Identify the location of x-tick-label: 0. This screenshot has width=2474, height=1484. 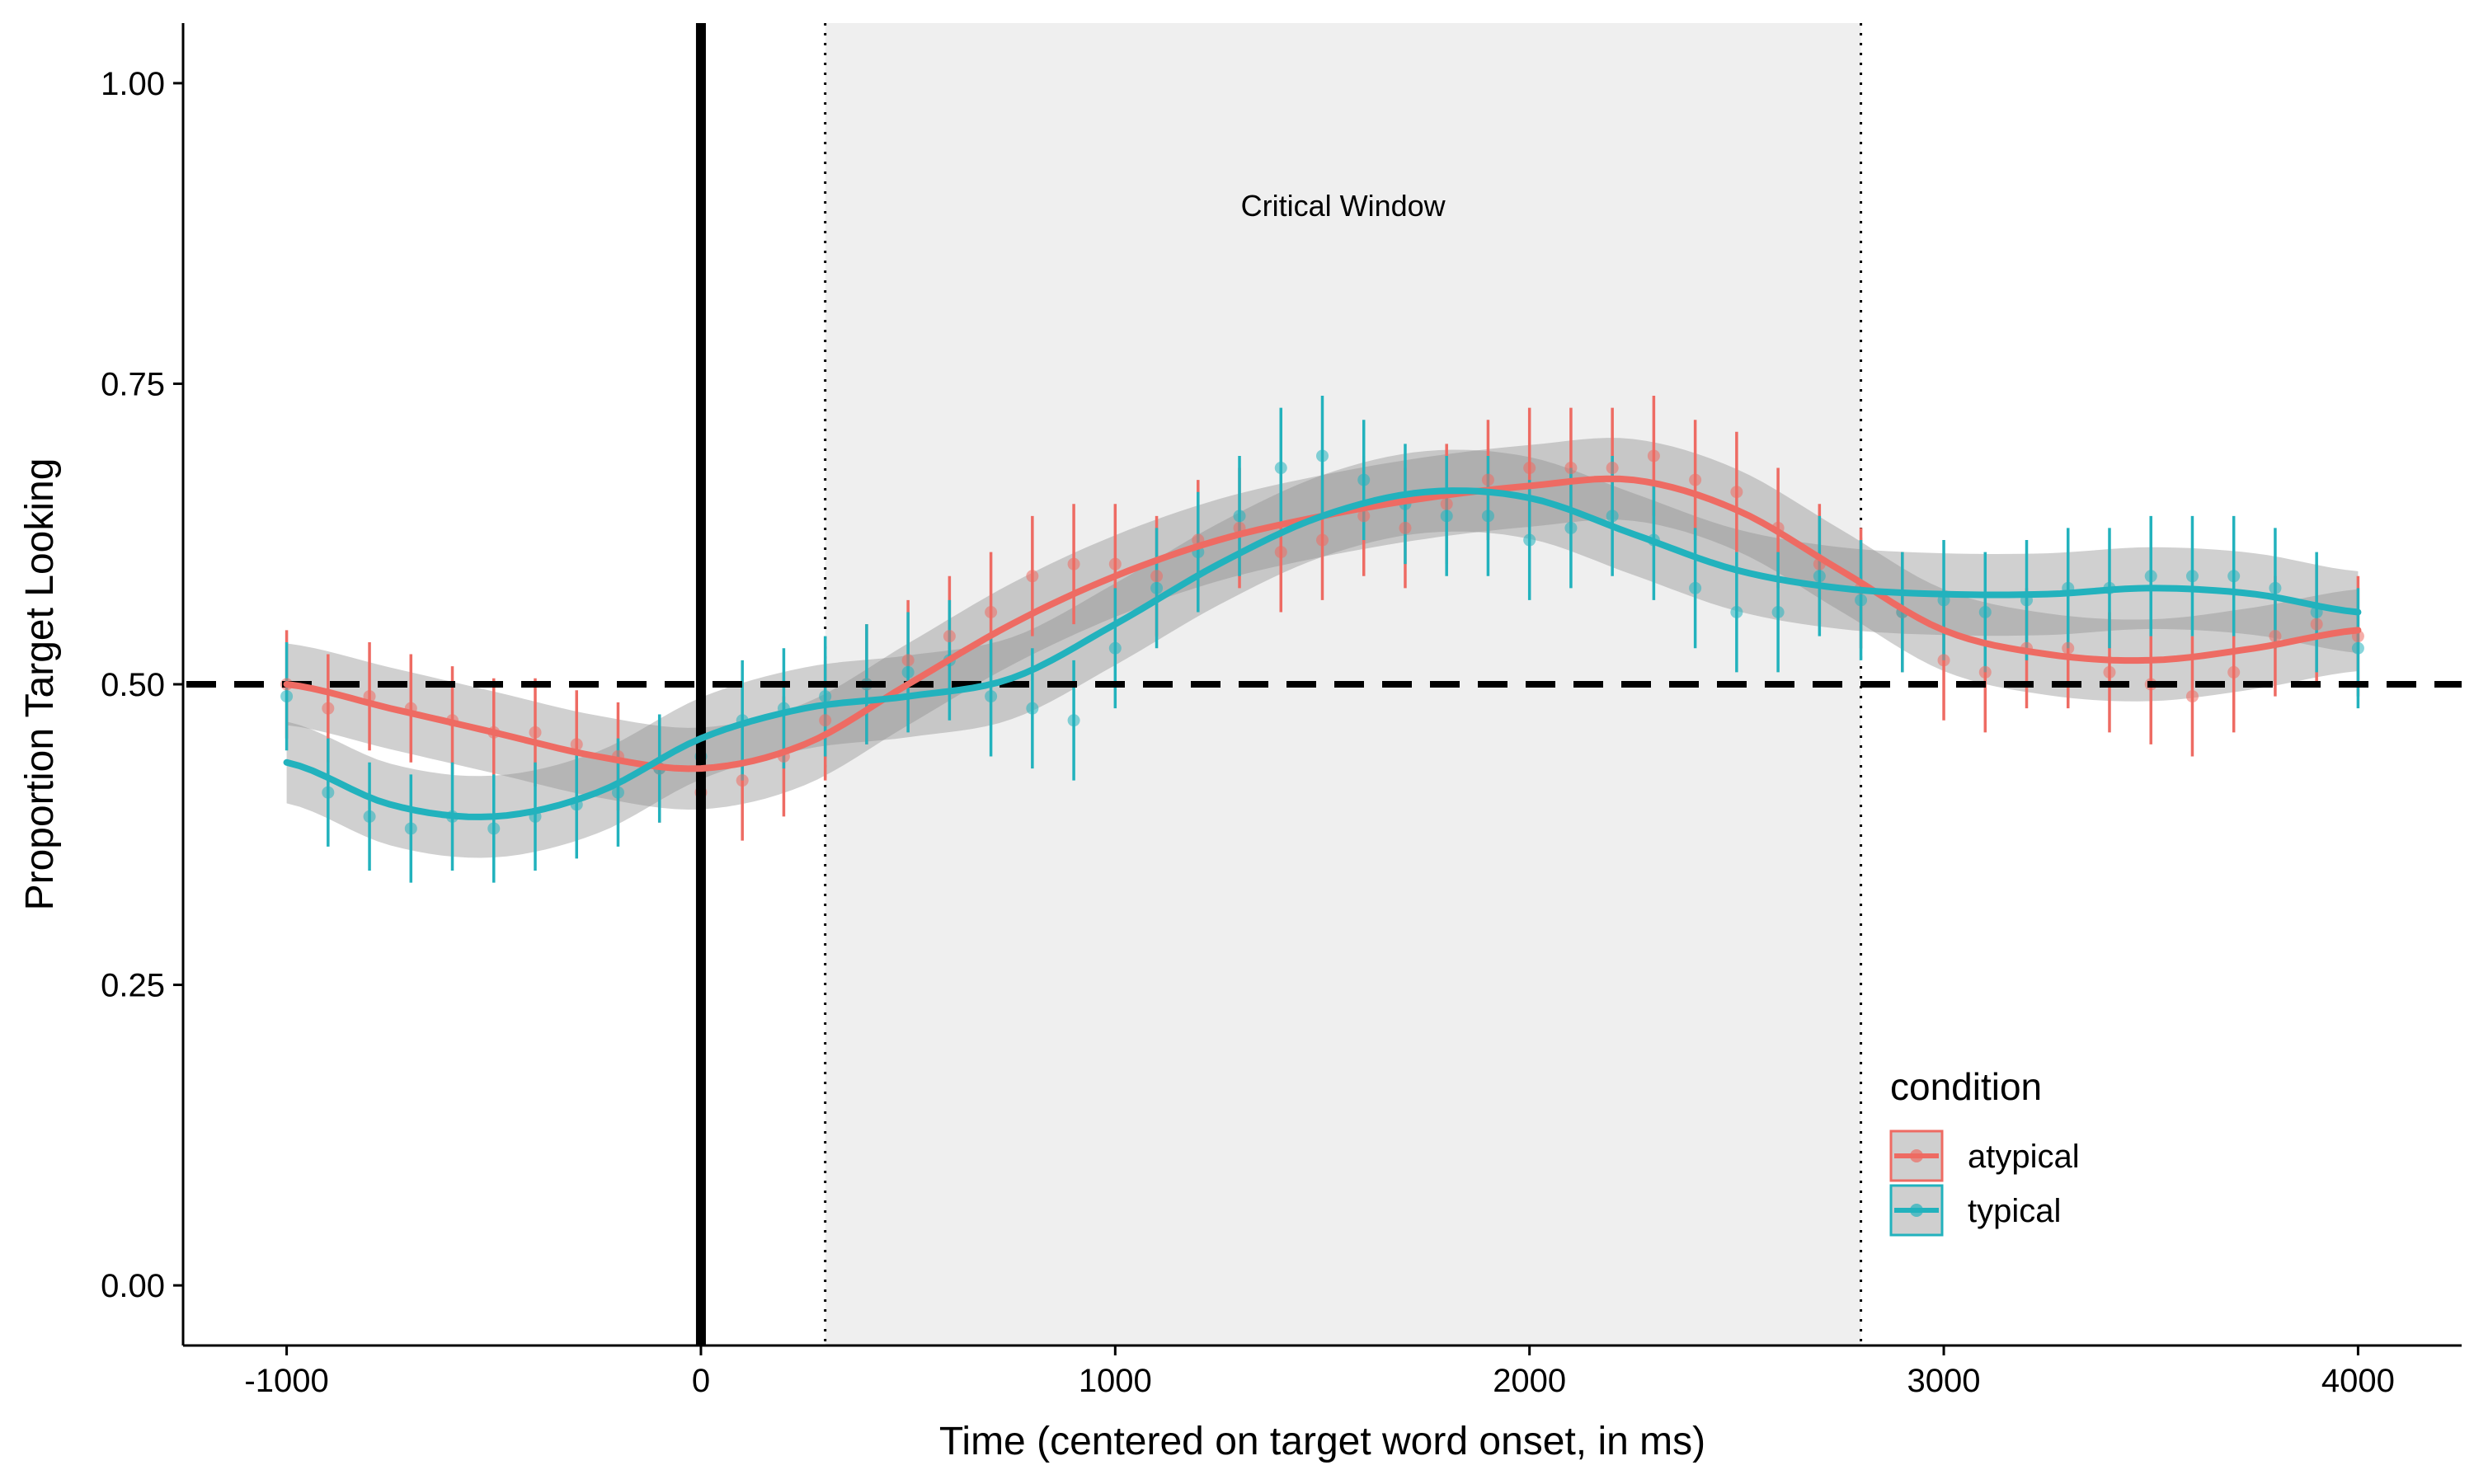
(701, 1381).